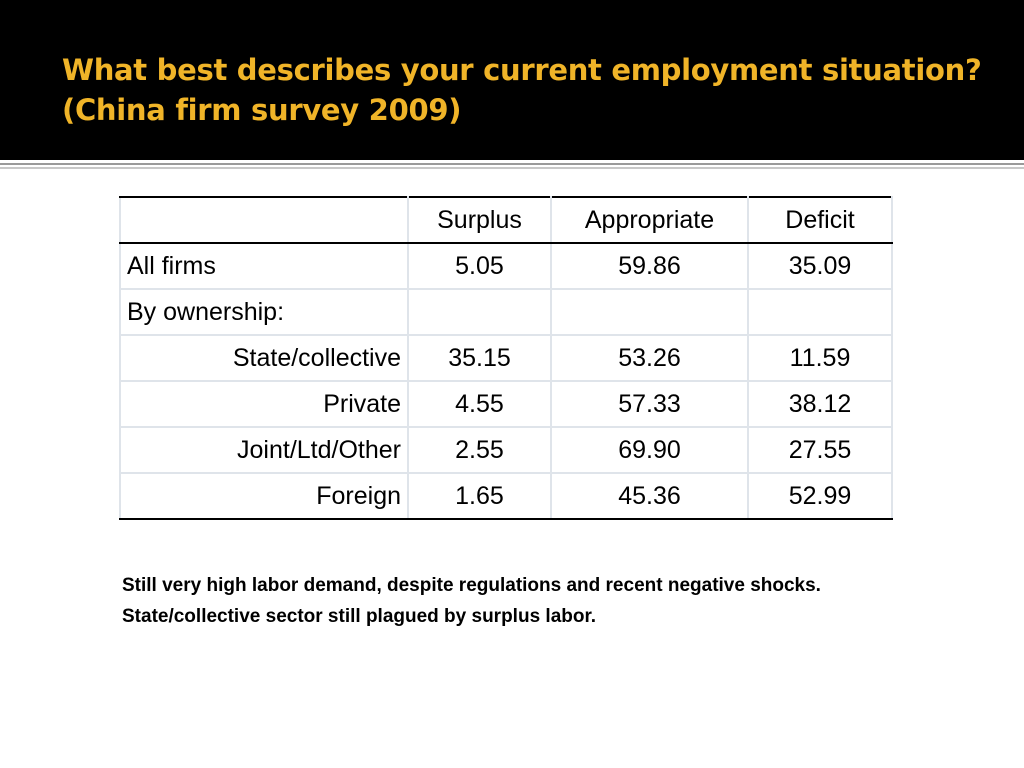 This screenshot has height=768, width=1024. I want to click on slide-title-line-2: (China firm survey 2009), so click(262, 110).